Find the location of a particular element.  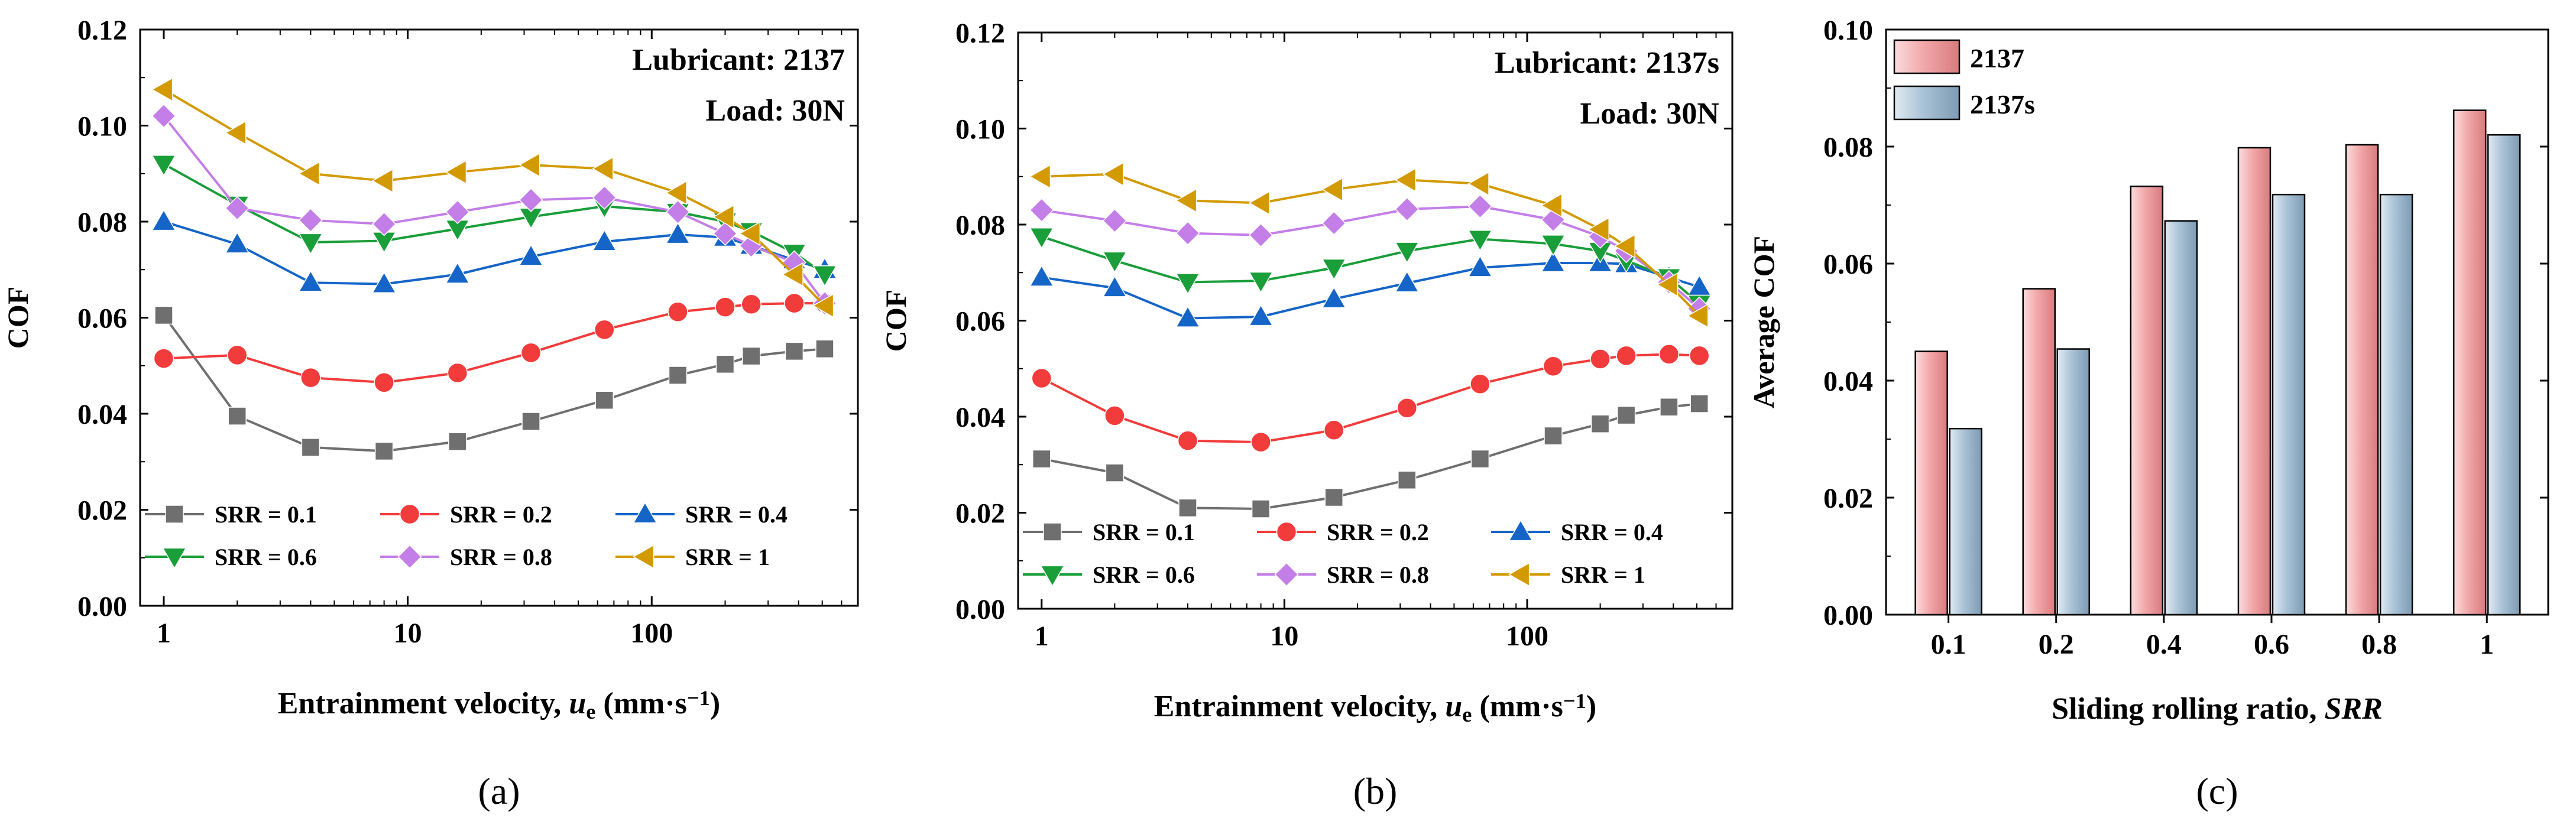

x-tick-label: 0.4 is located at coordinates (2164, 644).